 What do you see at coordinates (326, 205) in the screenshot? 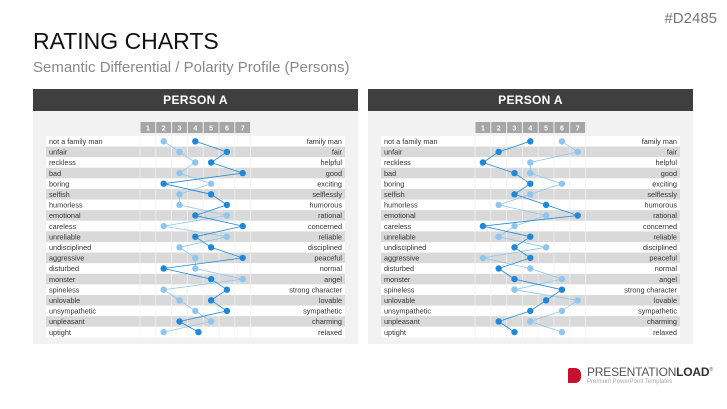
I see `right-pole-label: humorous` at bounding box center [326, 205].